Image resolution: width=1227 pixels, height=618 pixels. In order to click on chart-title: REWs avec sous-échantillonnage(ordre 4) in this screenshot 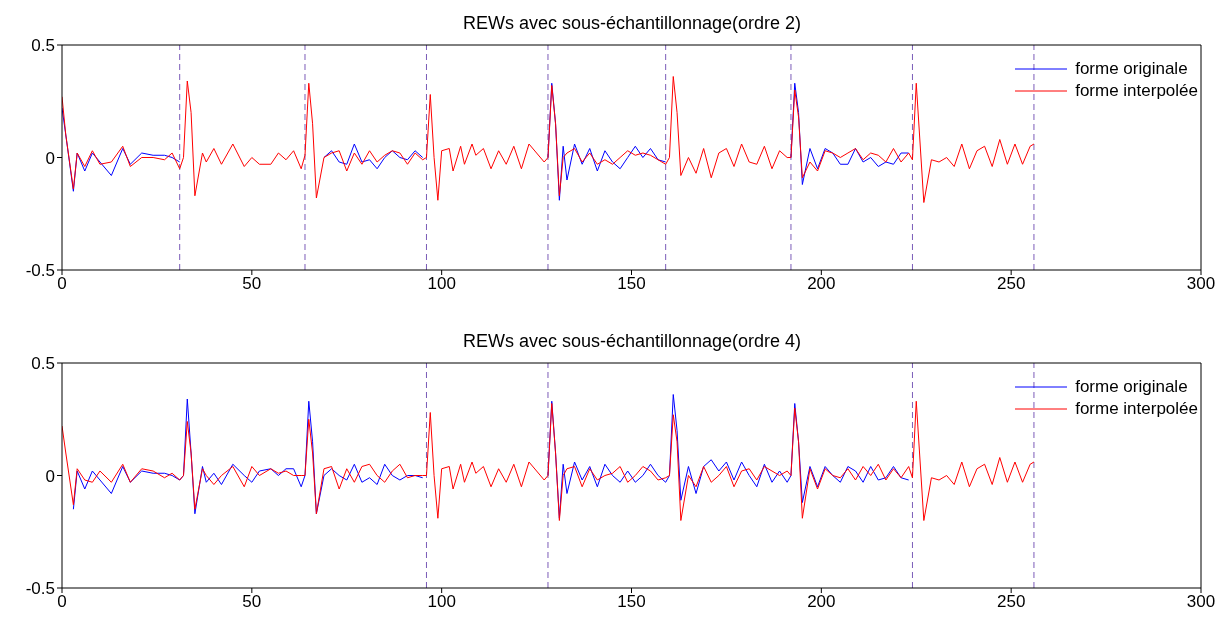, I will do `click(632, 341)`.